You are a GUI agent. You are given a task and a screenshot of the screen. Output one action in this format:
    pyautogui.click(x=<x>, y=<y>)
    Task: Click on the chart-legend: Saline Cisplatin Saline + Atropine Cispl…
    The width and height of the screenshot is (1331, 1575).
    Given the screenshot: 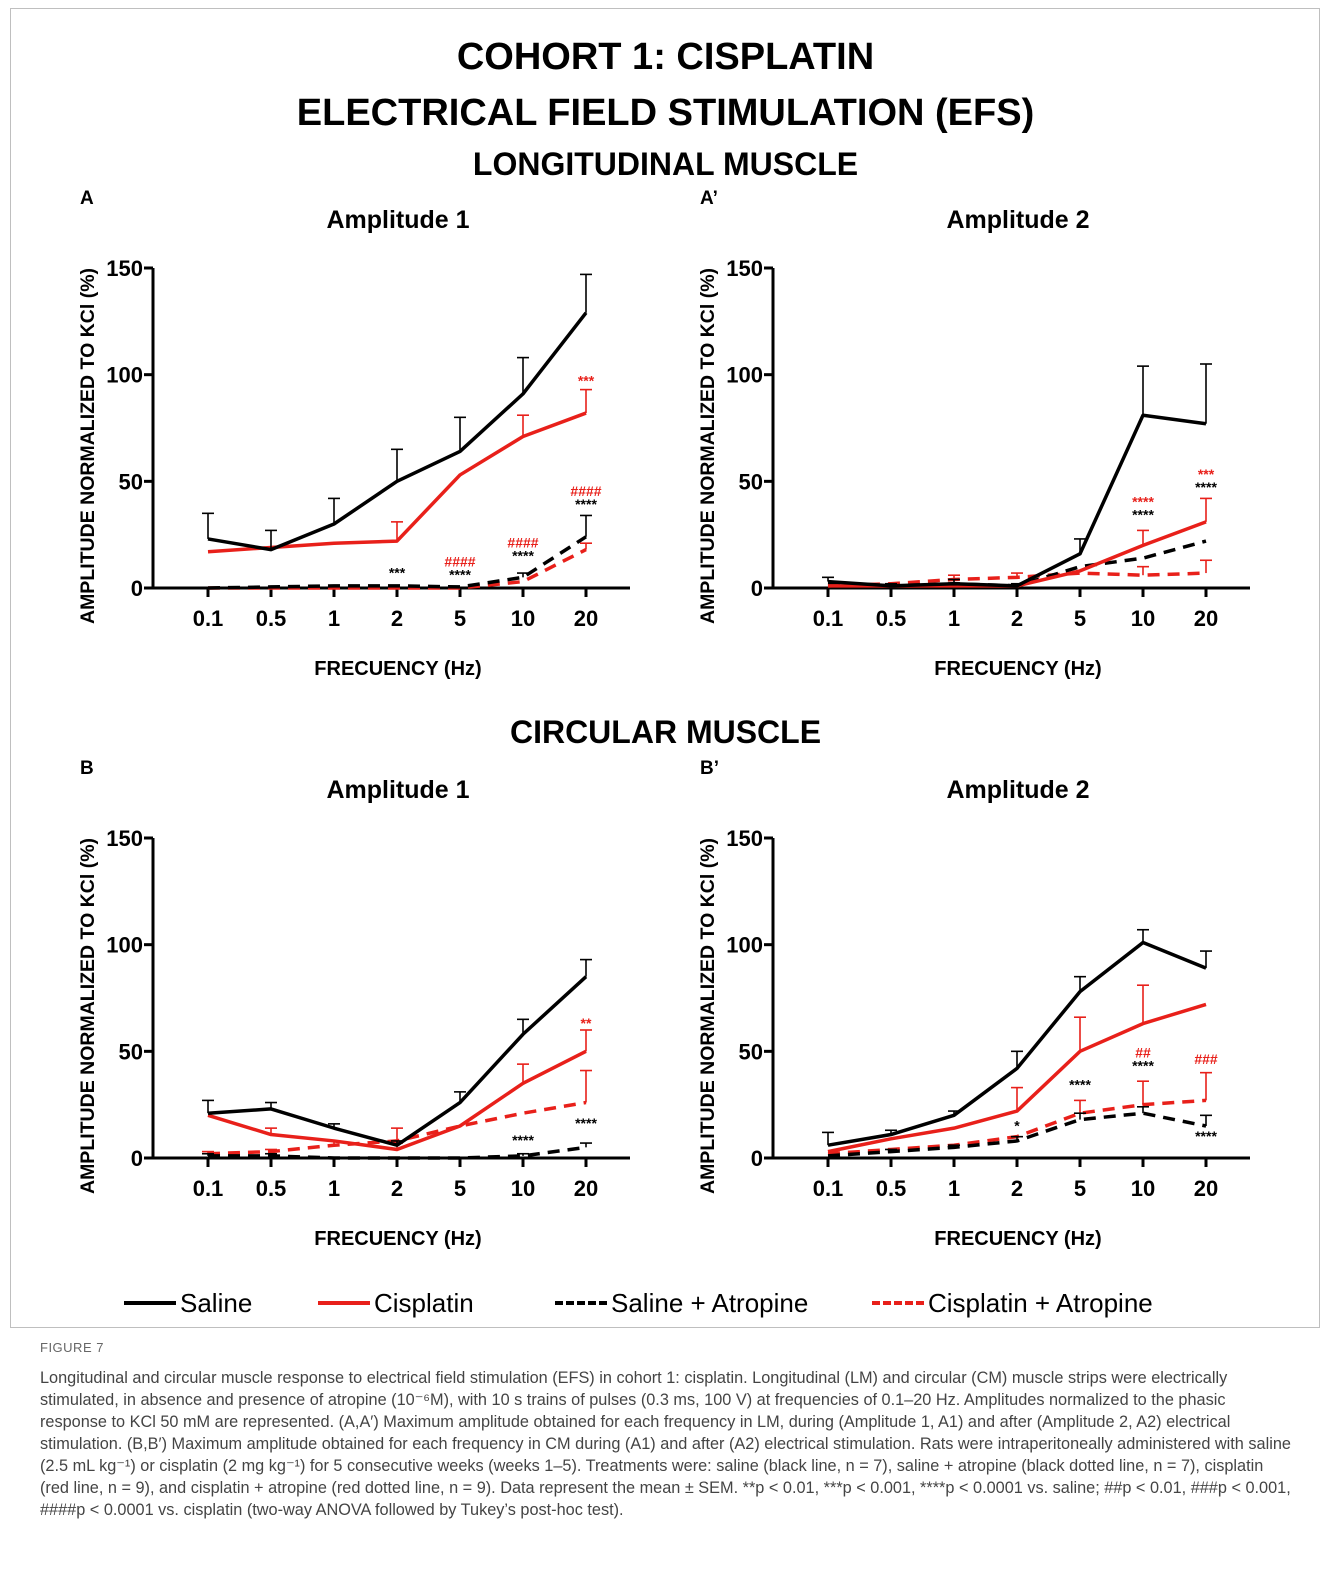 What is the action you would take?
    pyautogui.click(x=665, y=1303)
    